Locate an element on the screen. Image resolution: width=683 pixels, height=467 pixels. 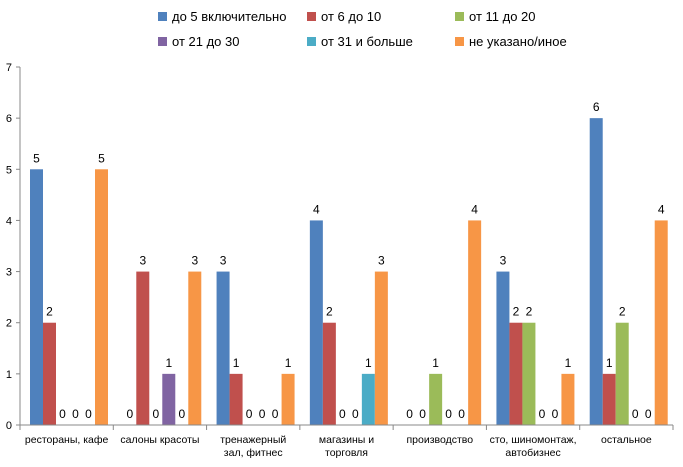
x-tick-label: торговля is located at coordinates (346, 453).